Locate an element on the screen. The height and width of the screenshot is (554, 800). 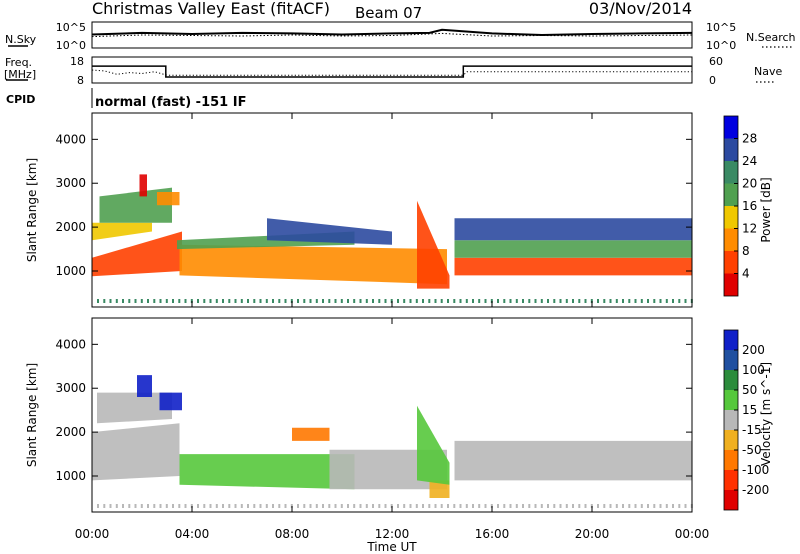
velocity-ytick-label-0: 1000 is located at coordinates (70, 476).